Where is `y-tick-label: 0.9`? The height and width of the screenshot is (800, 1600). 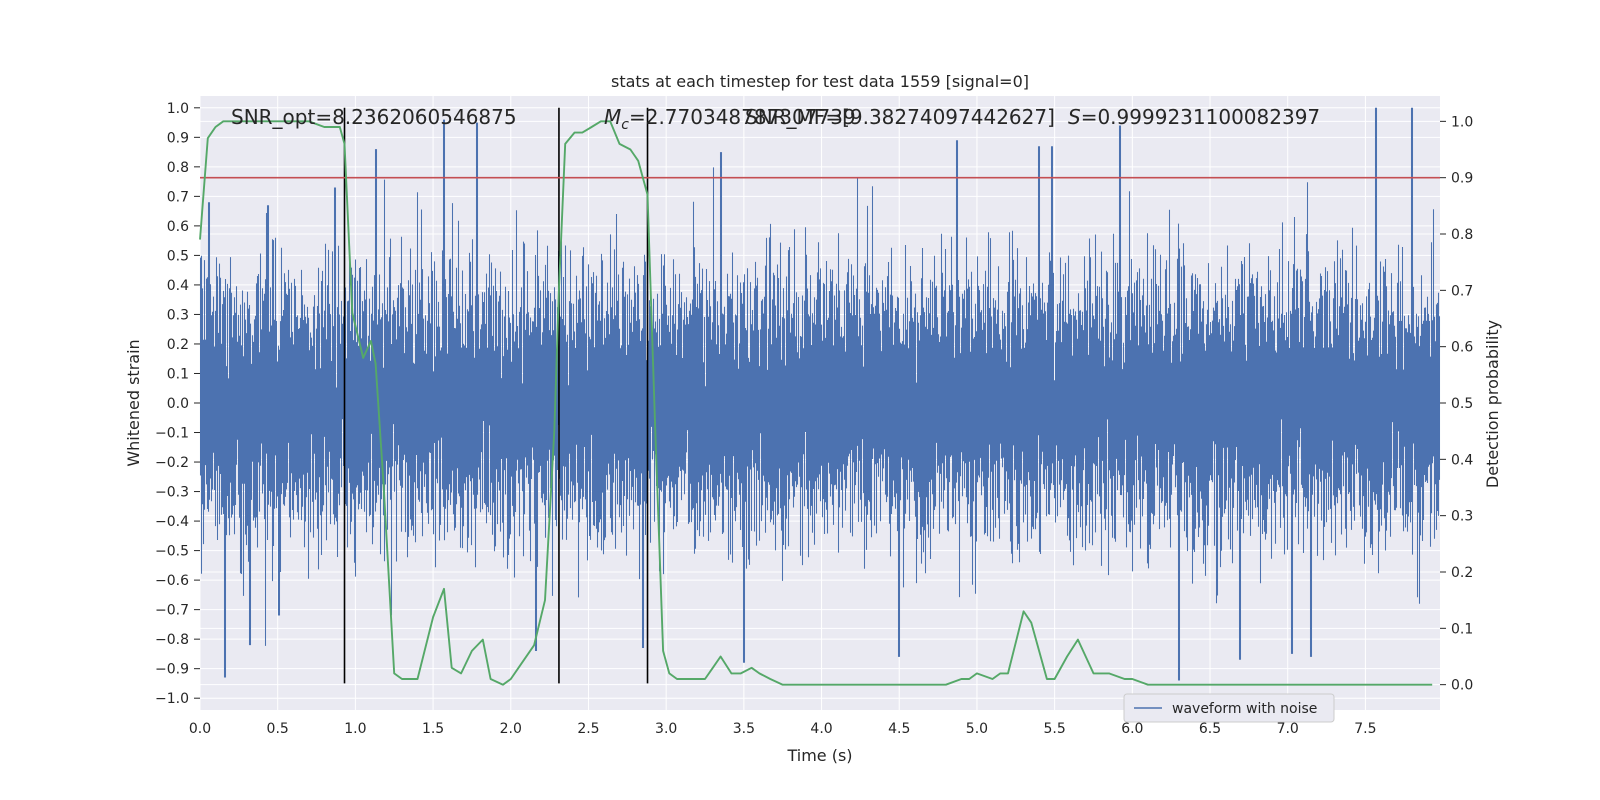 y-tick-label: 0.9 is located at coordinates (178, 138).